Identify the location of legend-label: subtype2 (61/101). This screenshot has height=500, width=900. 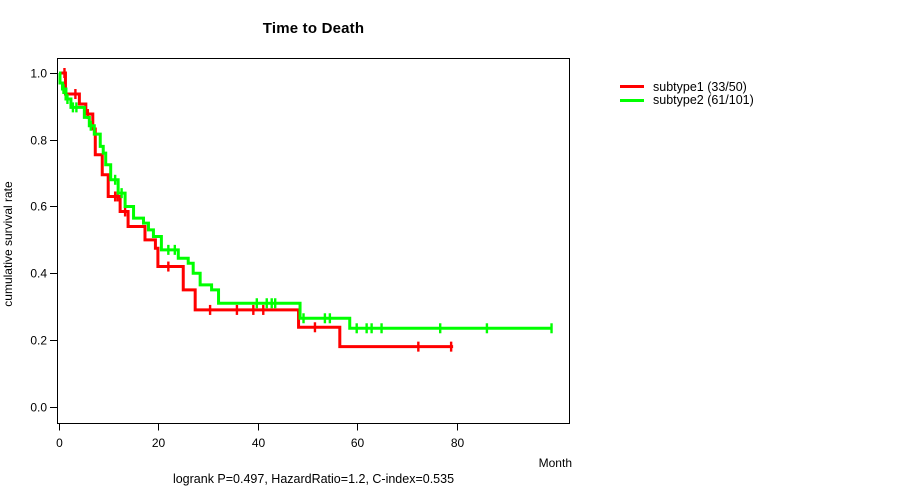
(703, 100).